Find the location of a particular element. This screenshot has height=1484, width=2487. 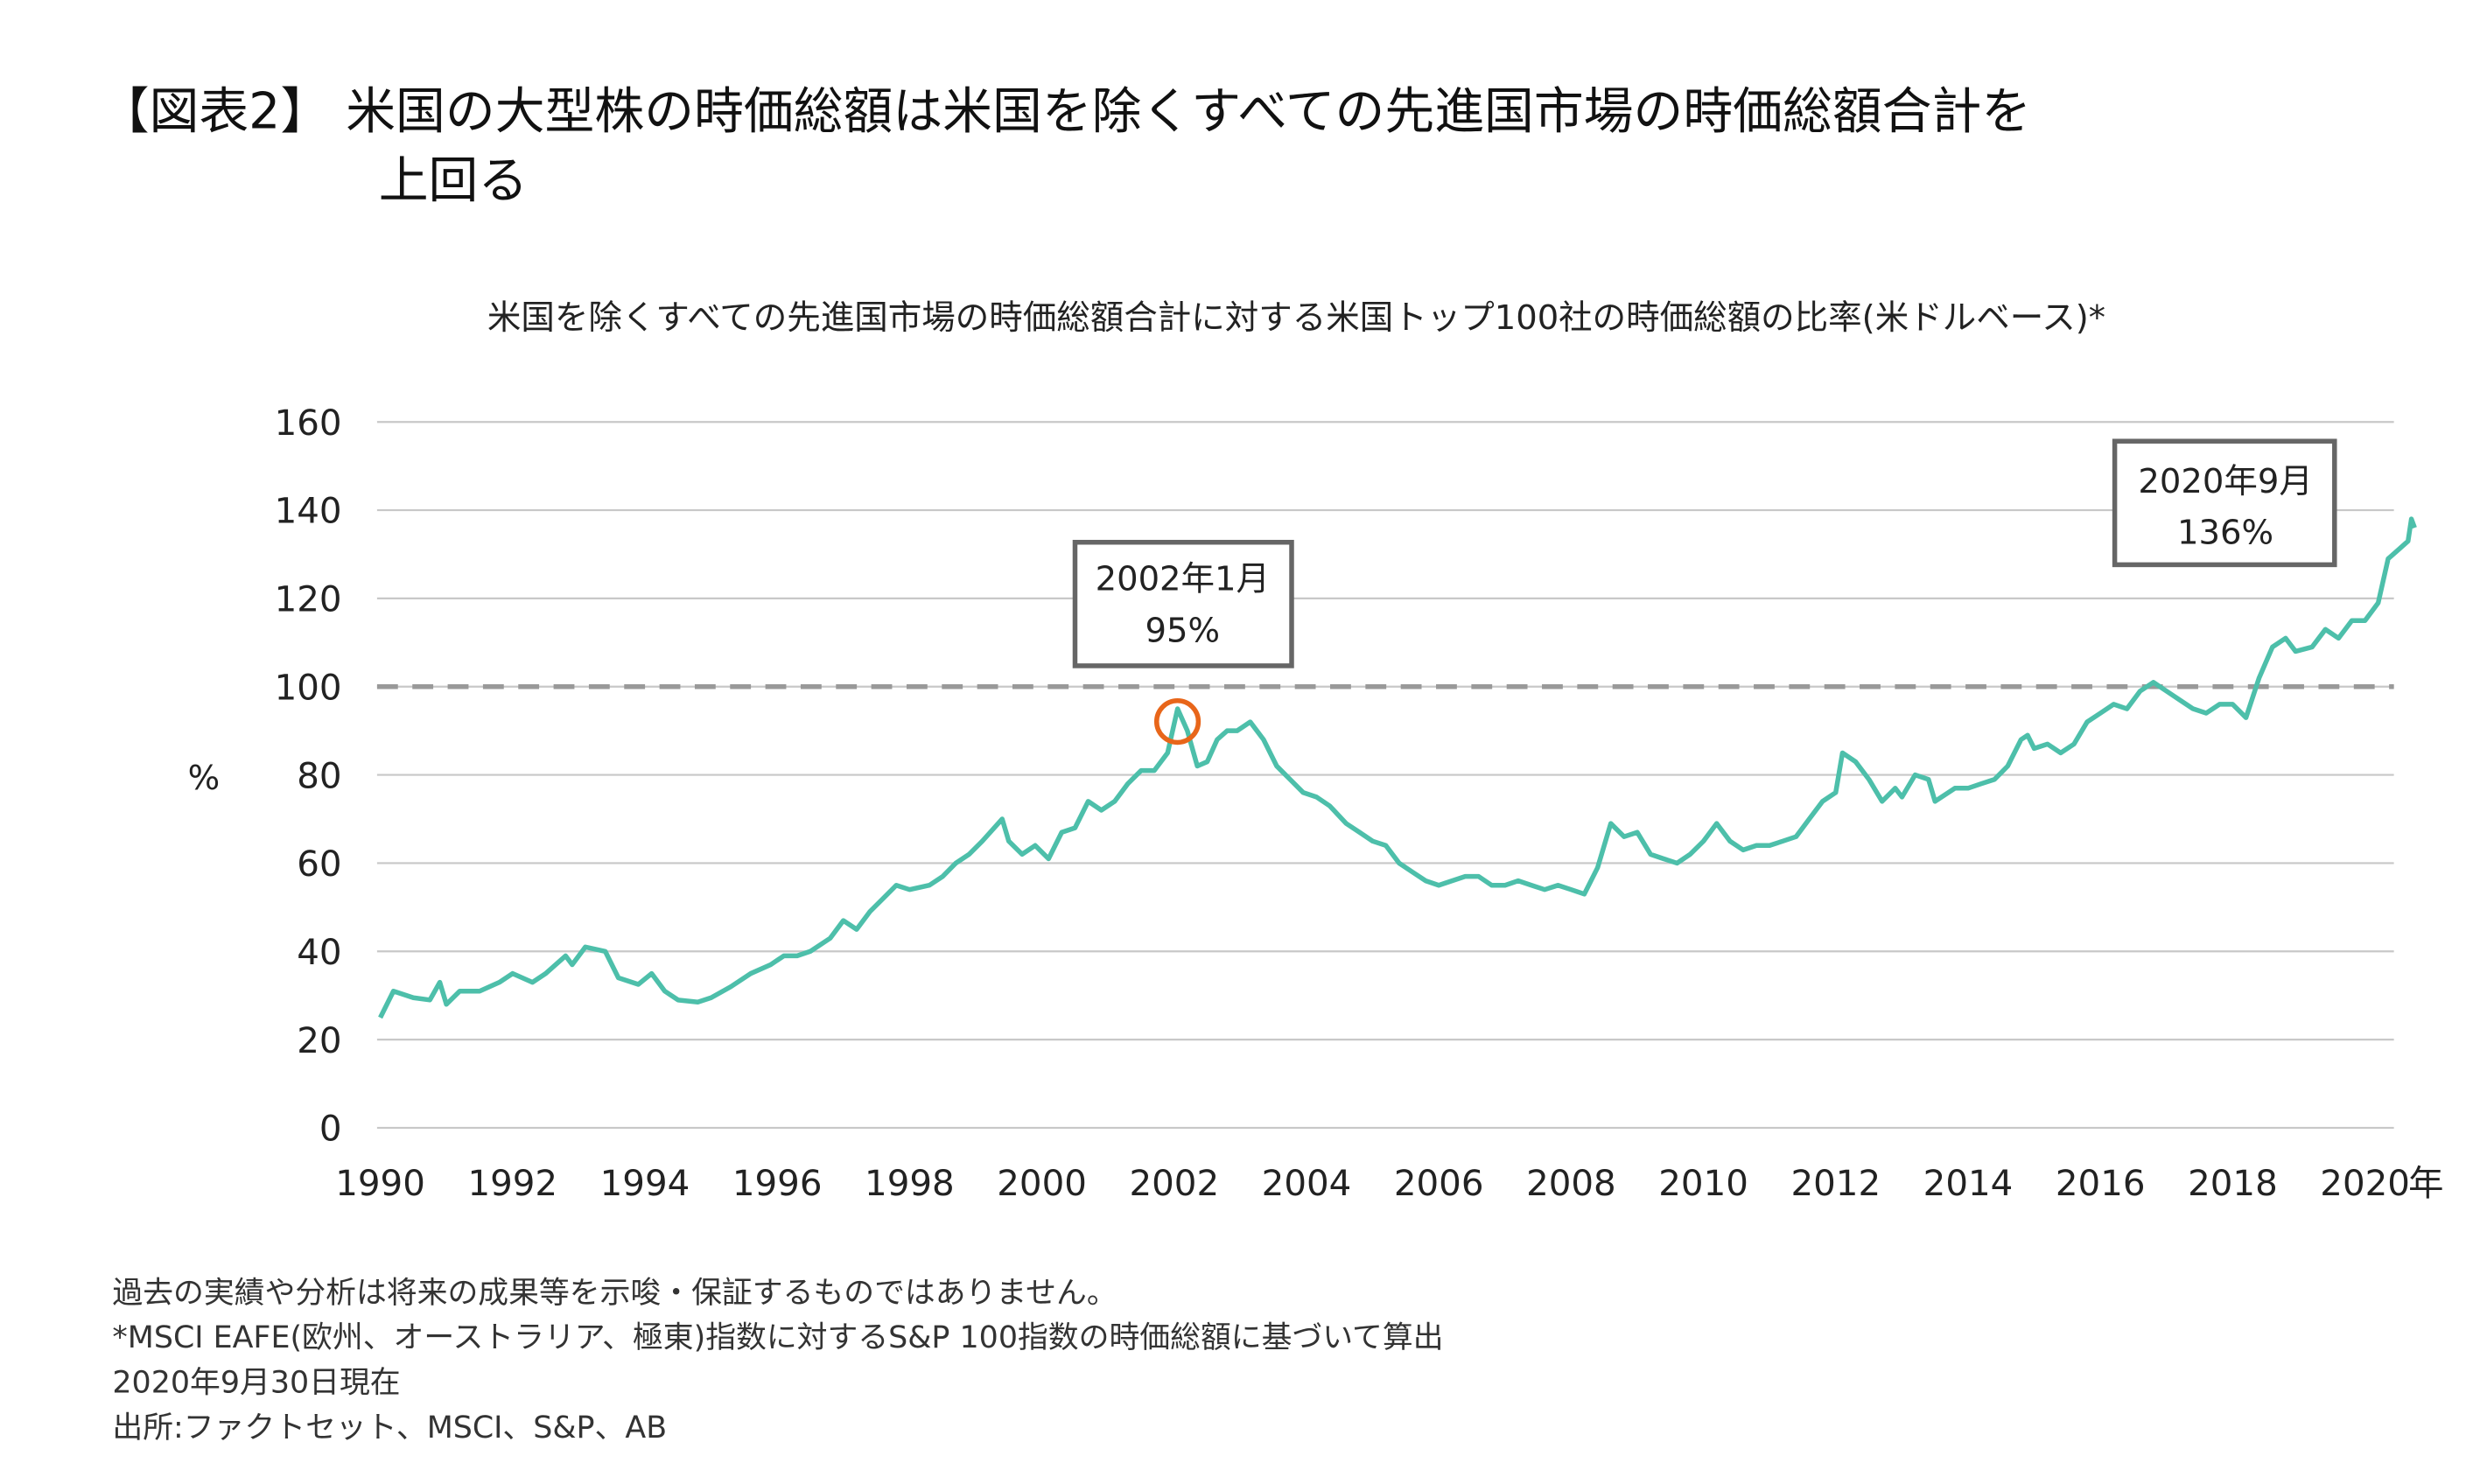

annotation-2002-label: 2002年1月 is located at coordinates (1183, 579).